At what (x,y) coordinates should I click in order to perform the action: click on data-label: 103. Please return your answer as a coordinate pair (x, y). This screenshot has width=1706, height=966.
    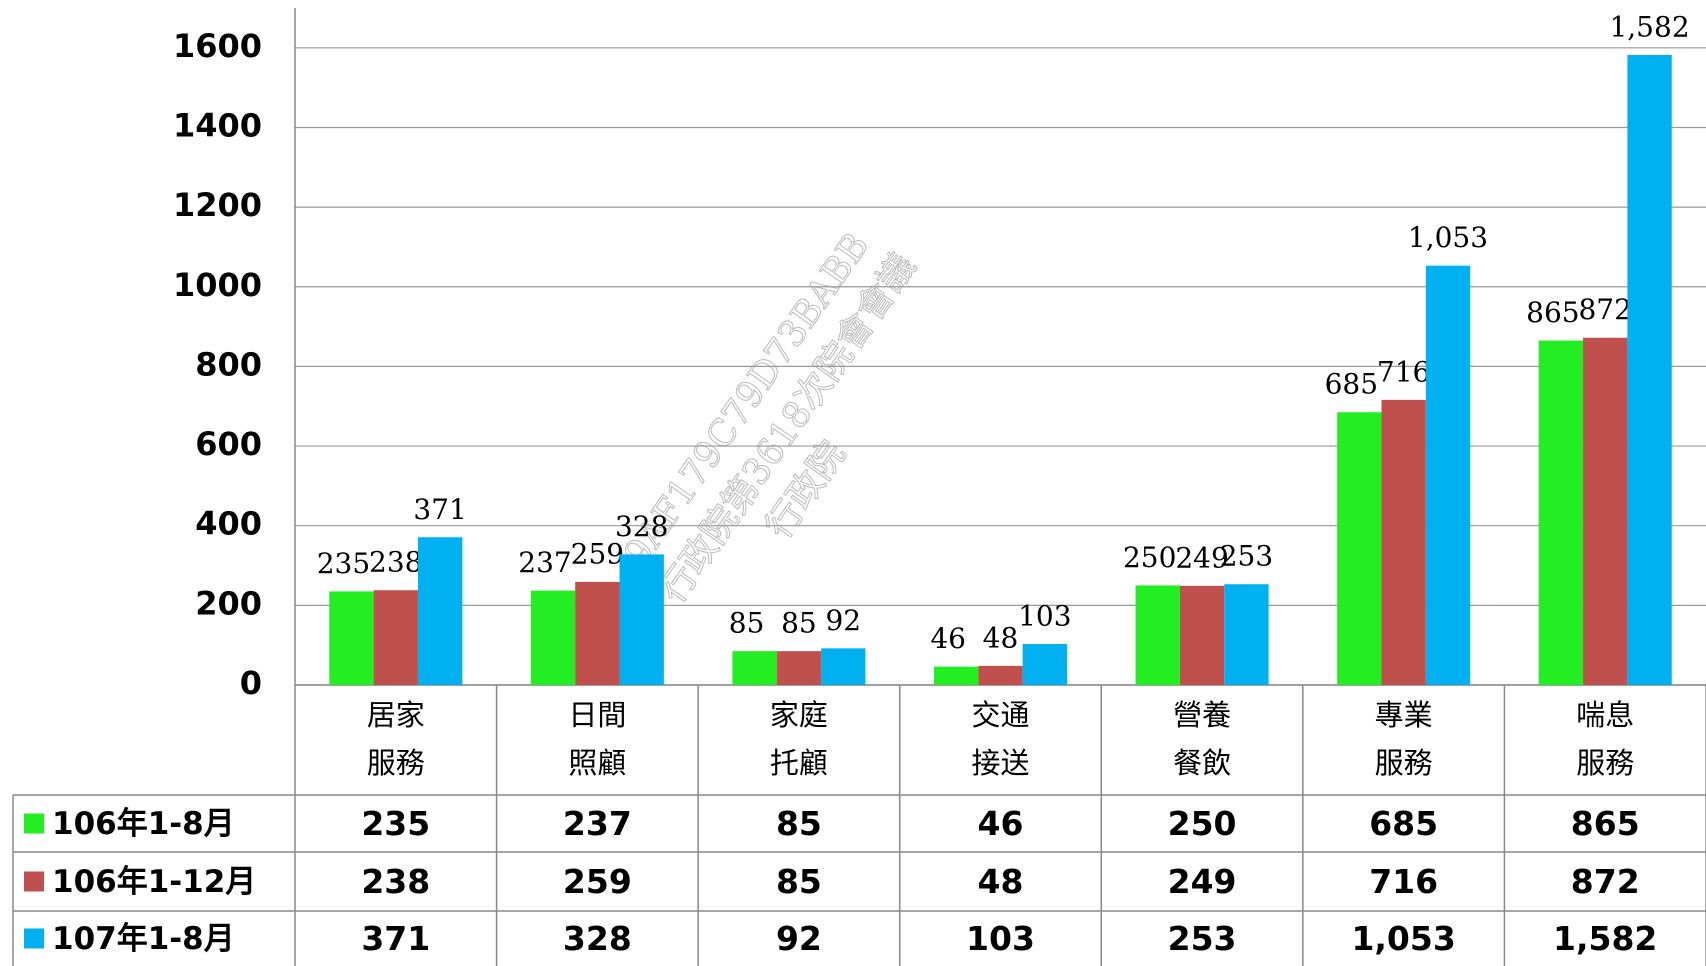
    Looking at the image, I should click on (1044, 615).